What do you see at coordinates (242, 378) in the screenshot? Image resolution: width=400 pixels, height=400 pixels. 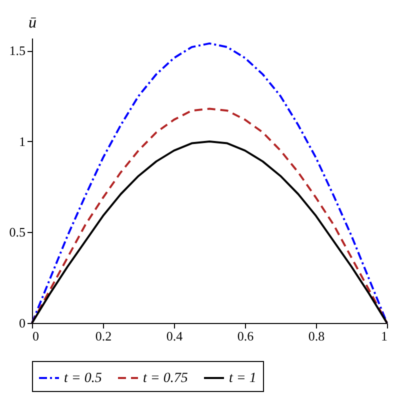 I see `legend-label: t = 1` at bounding box center [242, 378].